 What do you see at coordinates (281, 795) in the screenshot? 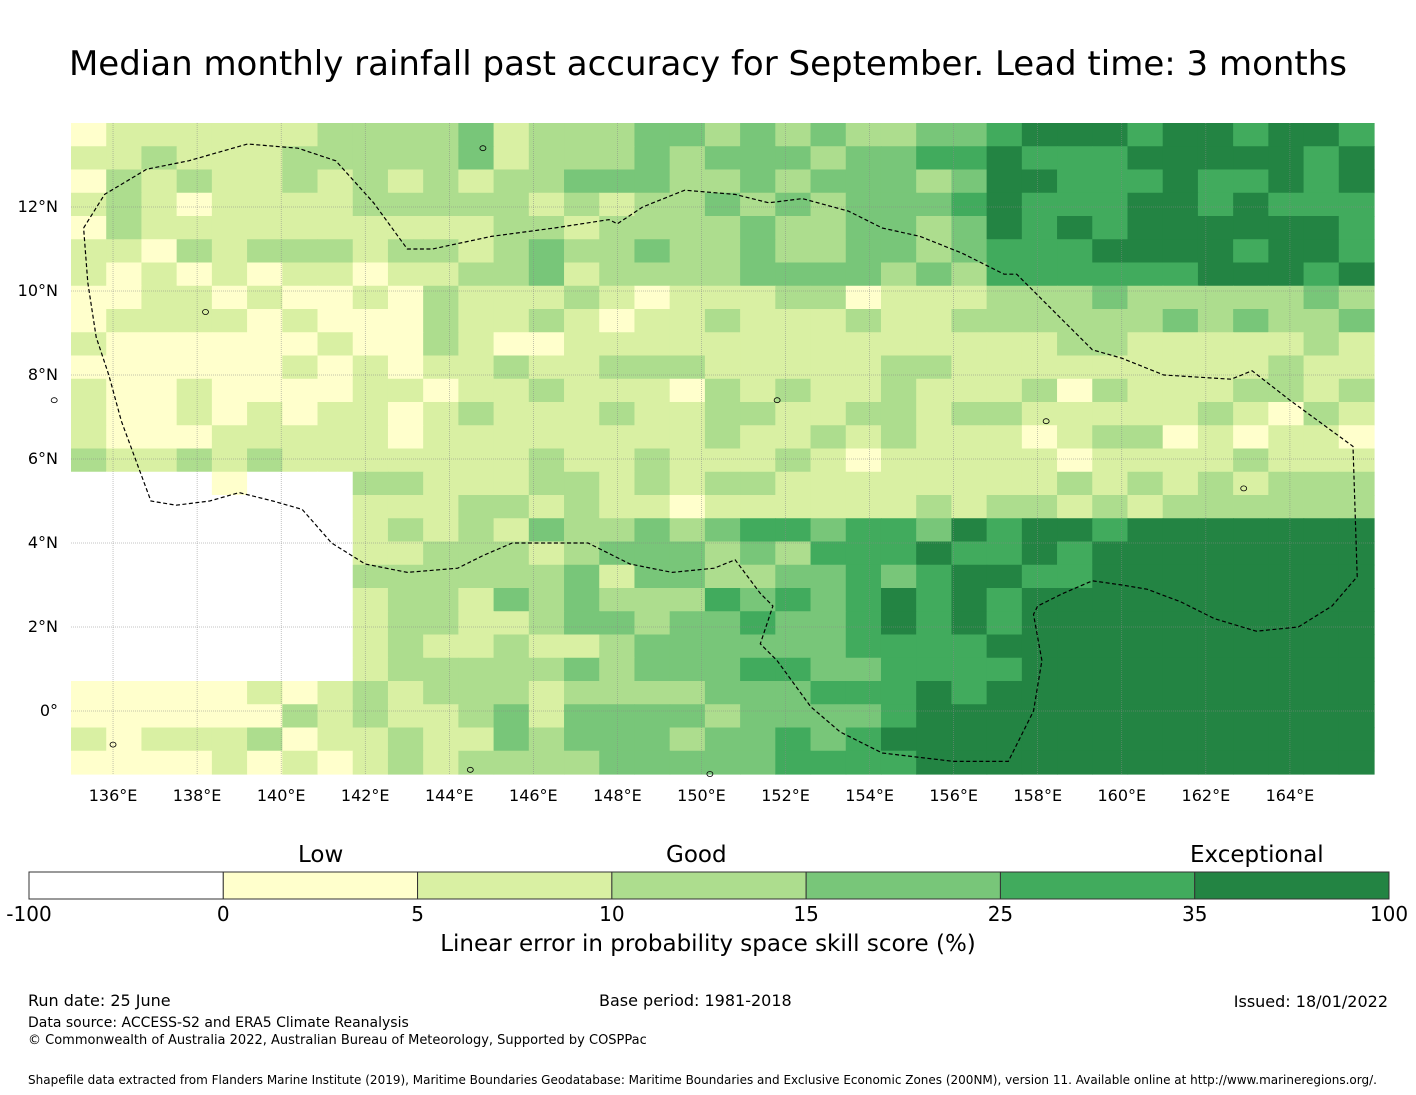
I see `longitude-tick-label: 140°E` at bounding box center [281, 795].